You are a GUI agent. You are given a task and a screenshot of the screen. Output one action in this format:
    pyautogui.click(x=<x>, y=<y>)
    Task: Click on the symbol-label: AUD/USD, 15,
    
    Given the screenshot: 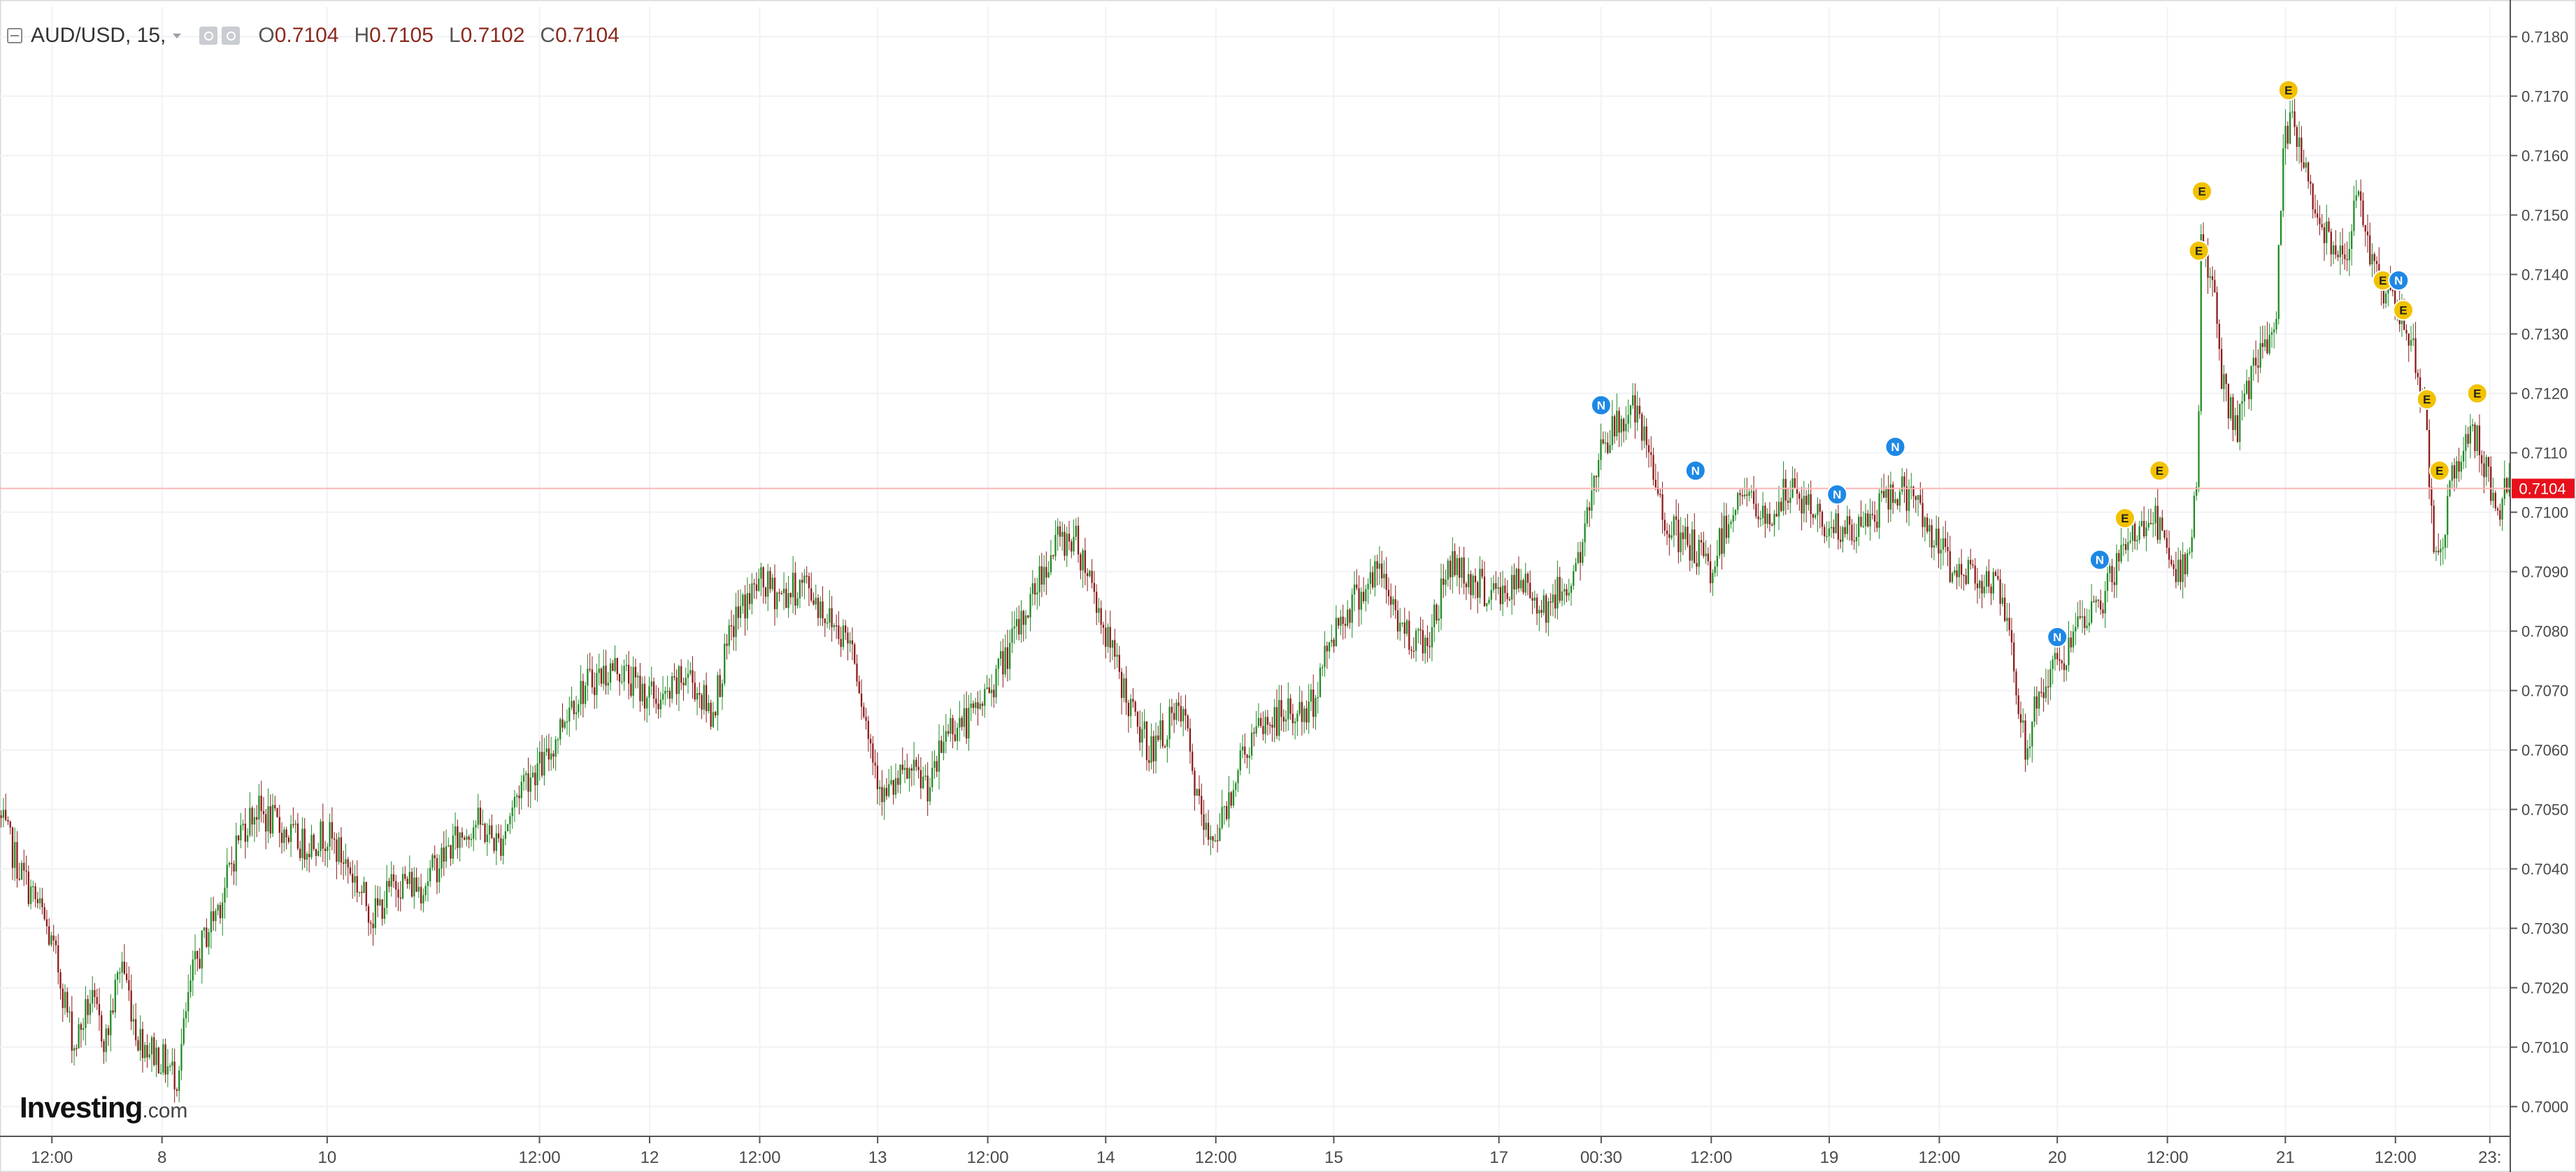 What is the action you would take?
    pyautogui.click(x=98, y=35)
    